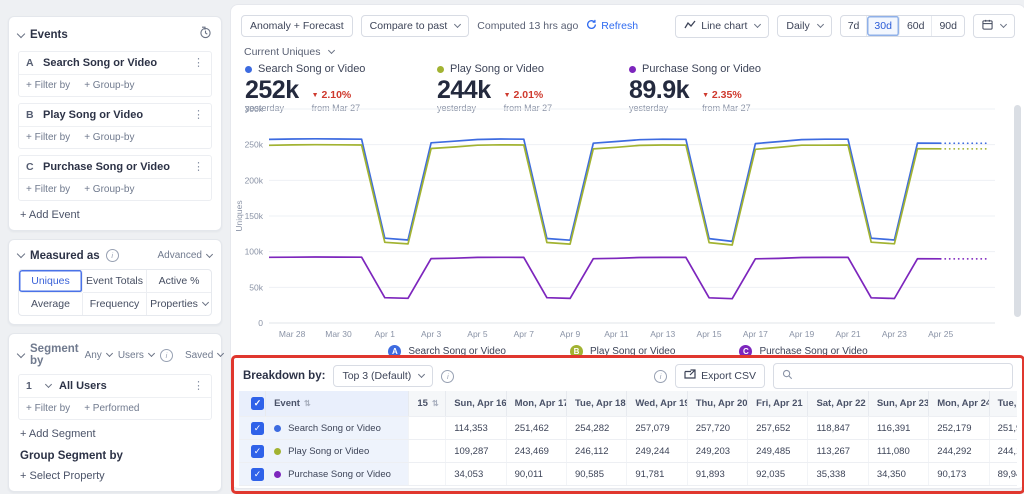 This screenshot has width=1024, height=494. I want to click on add-event-button: + Add Event, so click(50, 215).